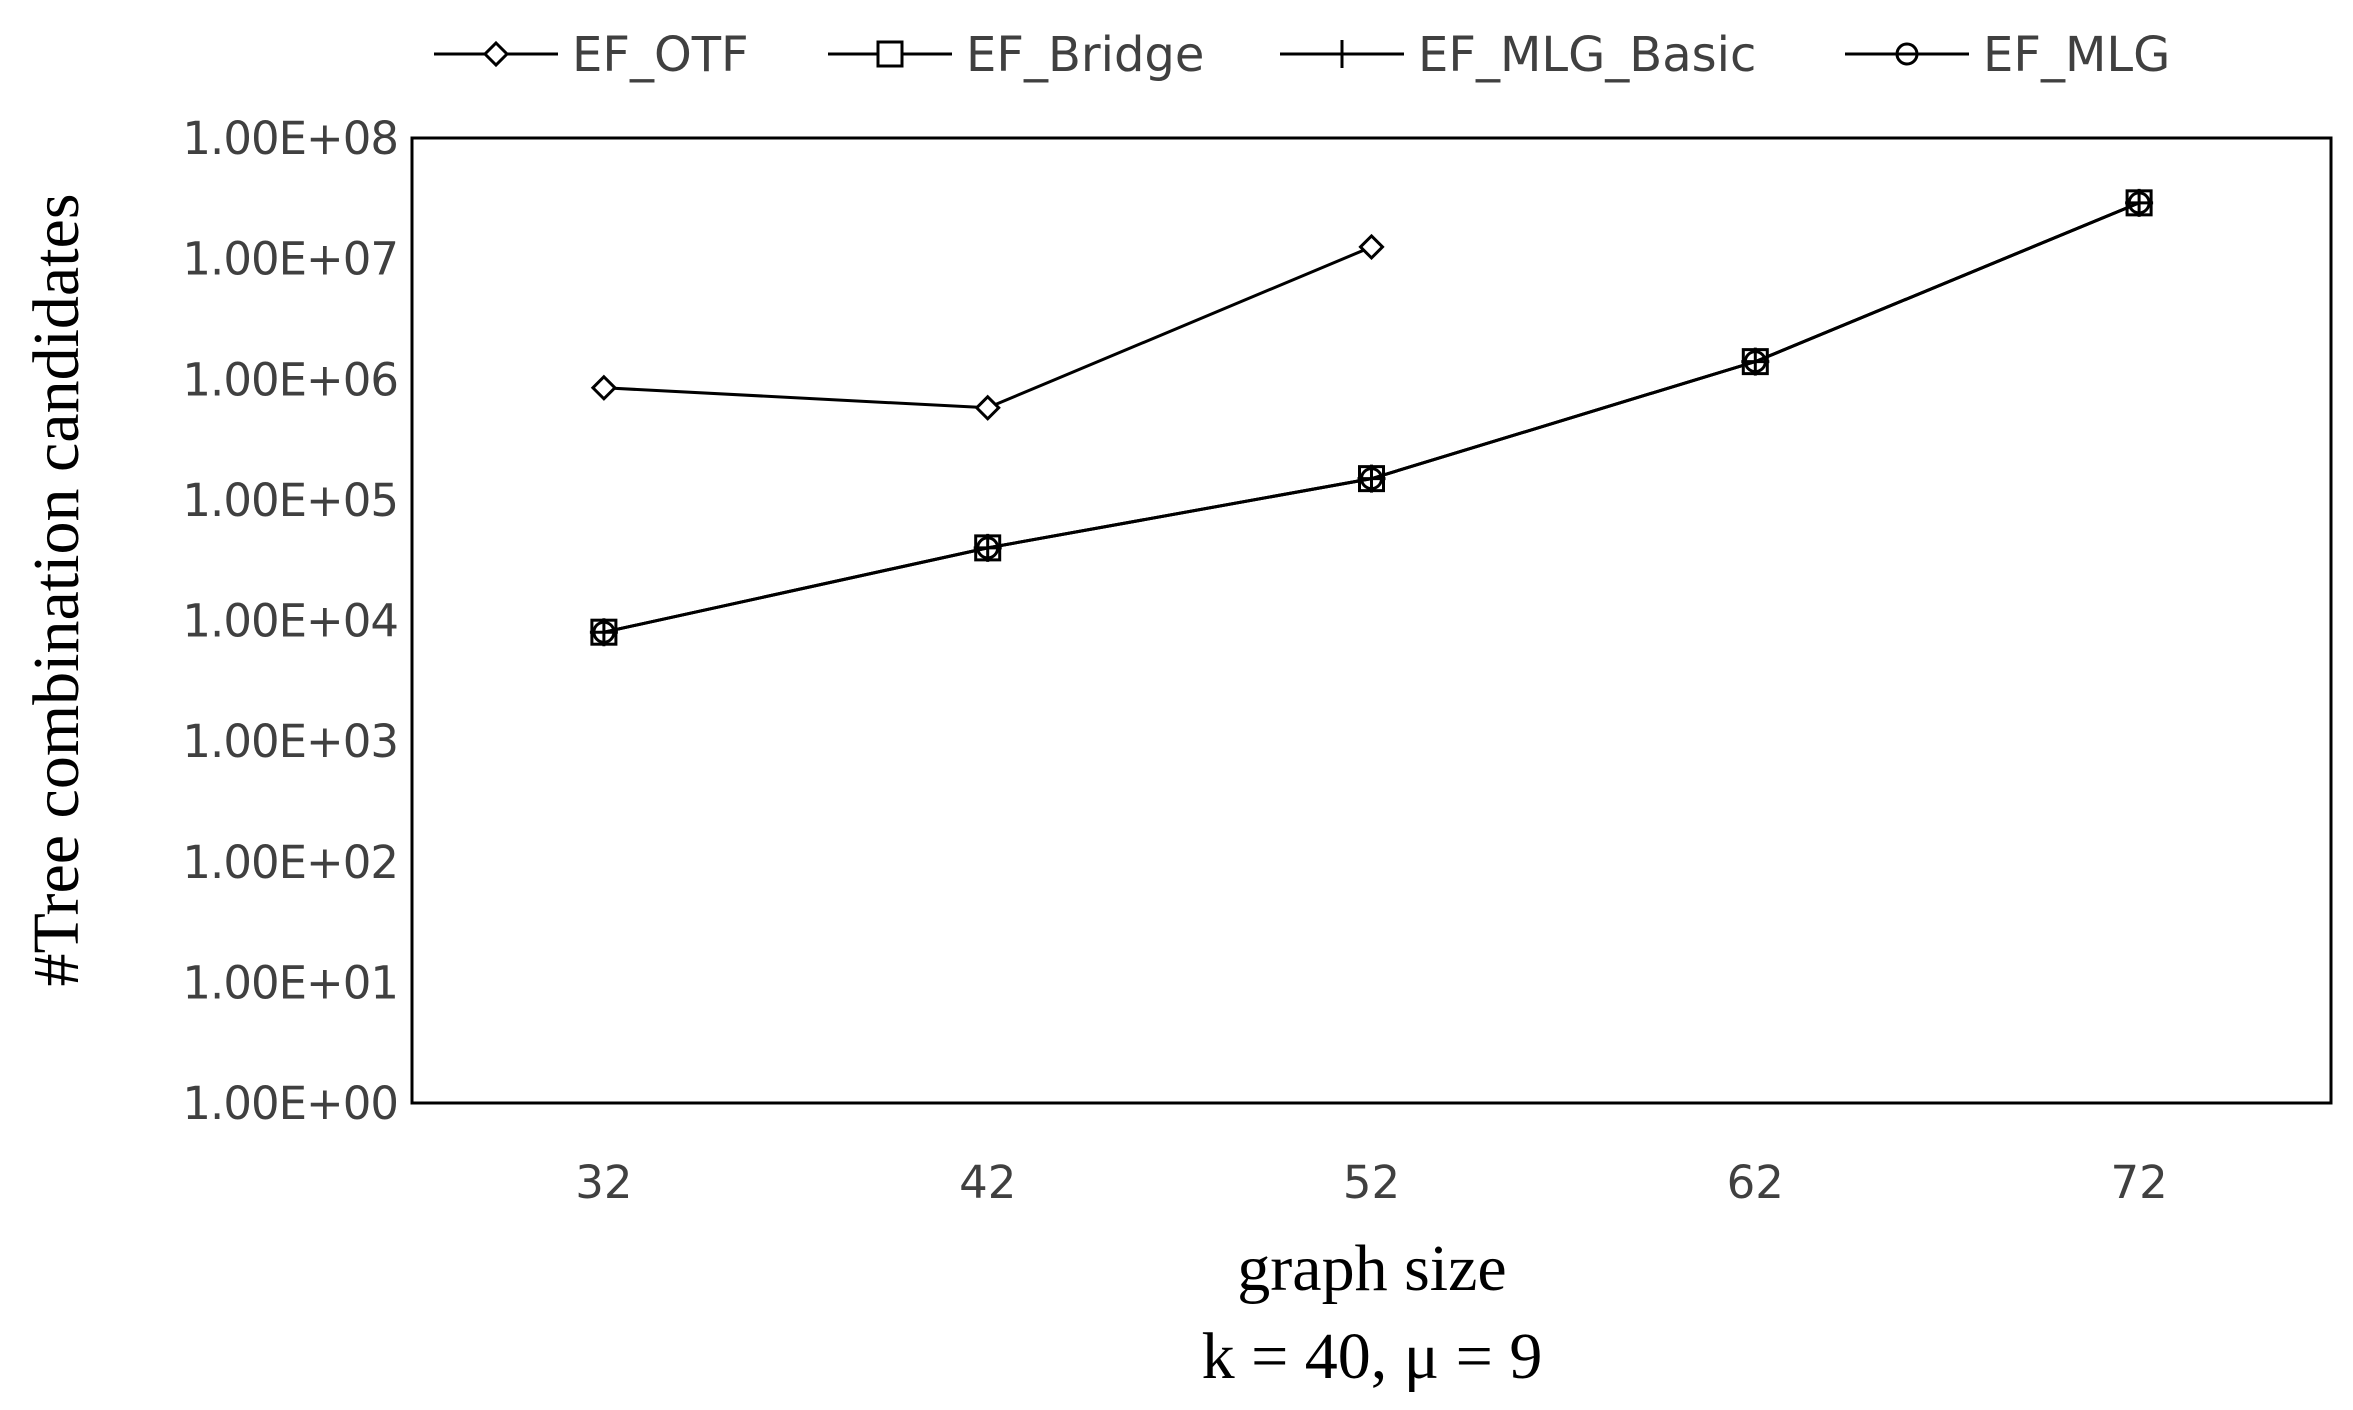 This screenshot has height=1410, width=2353. What do you see at coordinates (290, 138) in the screenshot?
I see `y-tick-label: 1.00E+08` at bounding box center [290, 138].